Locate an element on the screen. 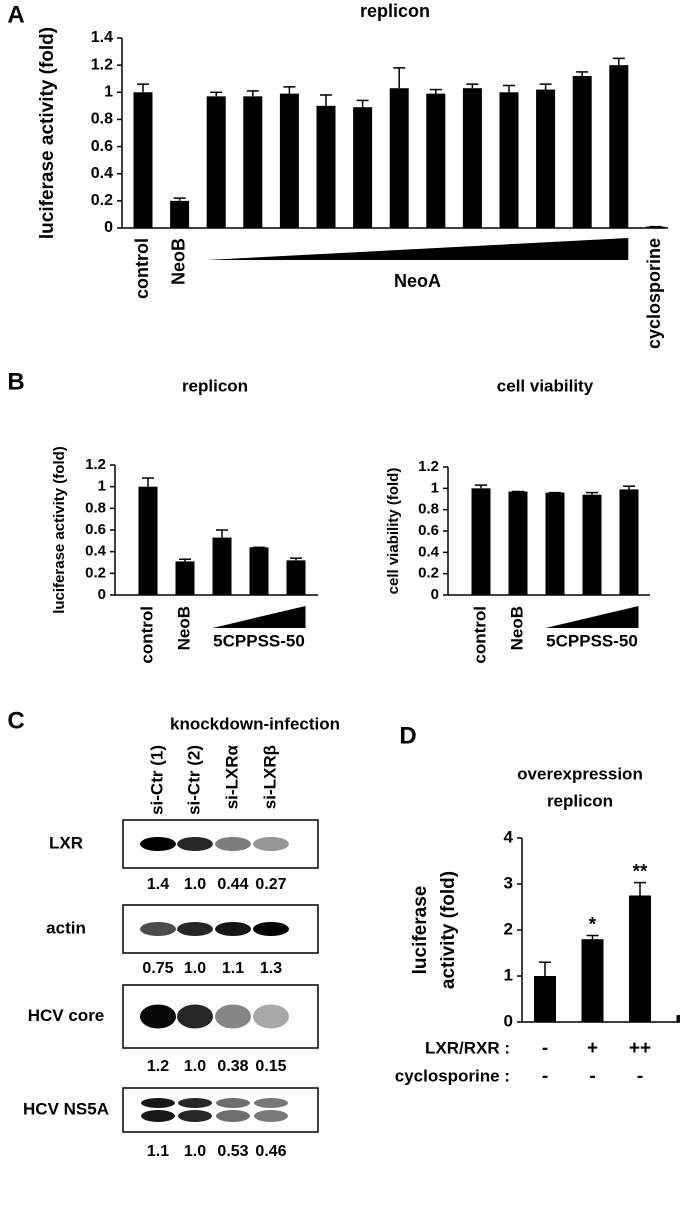 The image size is (680, 1229). chart-title: replicon is located at coordinates (395, 11).